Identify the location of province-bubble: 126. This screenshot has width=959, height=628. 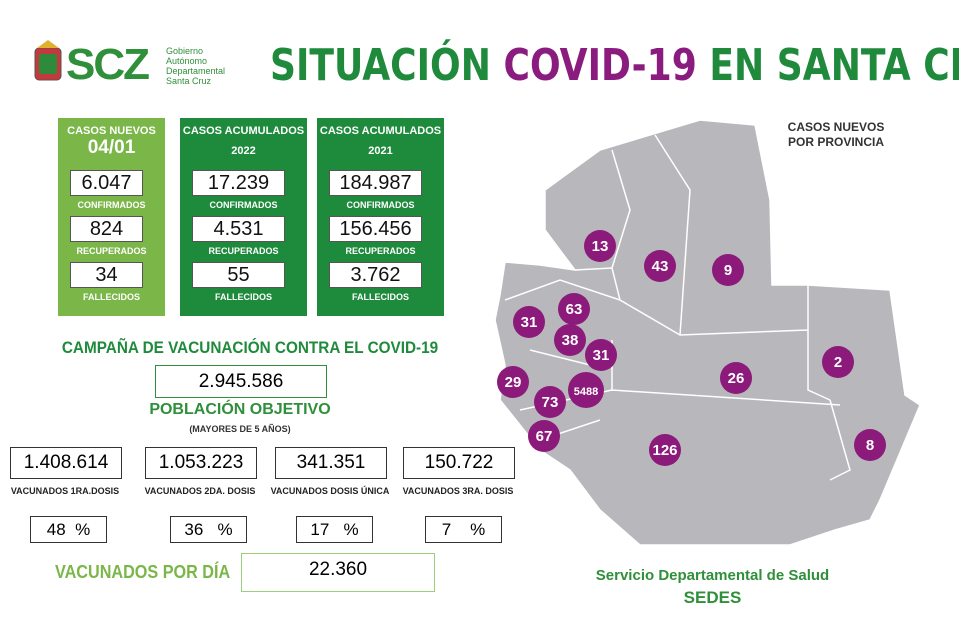
(665, 450).